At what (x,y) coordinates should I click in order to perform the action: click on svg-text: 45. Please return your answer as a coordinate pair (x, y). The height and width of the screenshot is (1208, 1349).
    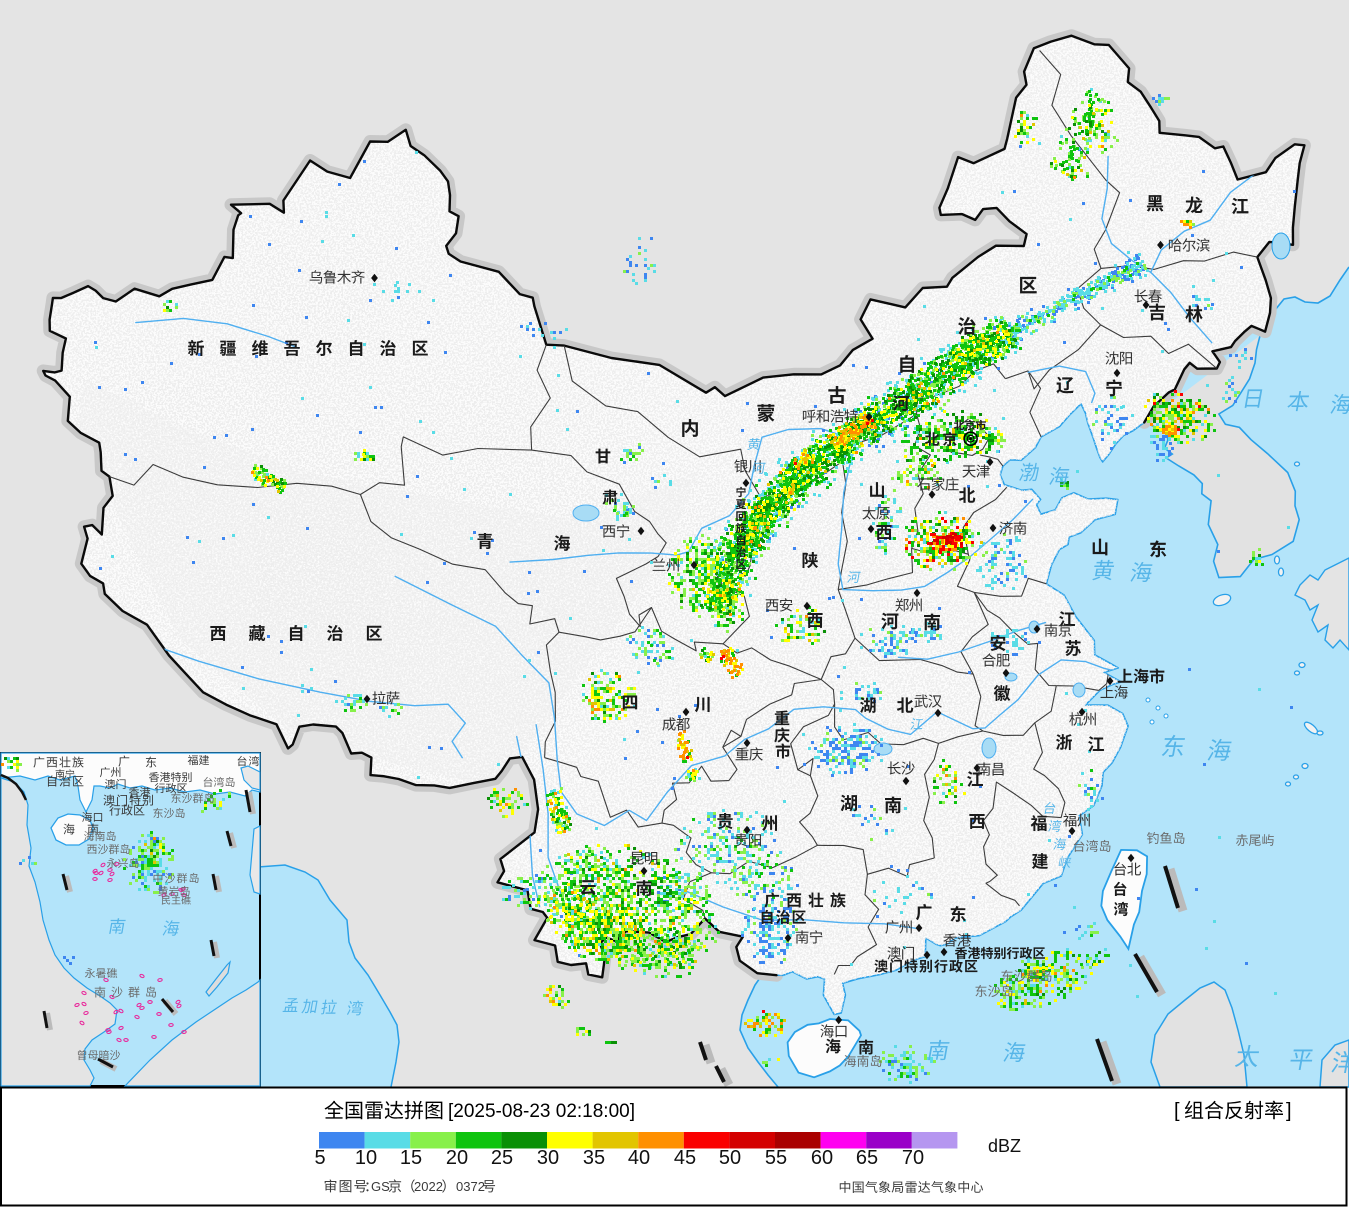
    Looking at the image, I should click on (685, 1158).